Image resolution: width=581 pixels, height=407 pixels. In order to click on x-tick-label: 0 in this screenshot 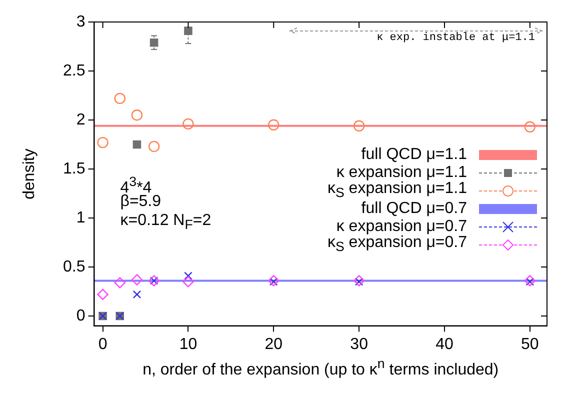, I will do `click(103, 344)`.